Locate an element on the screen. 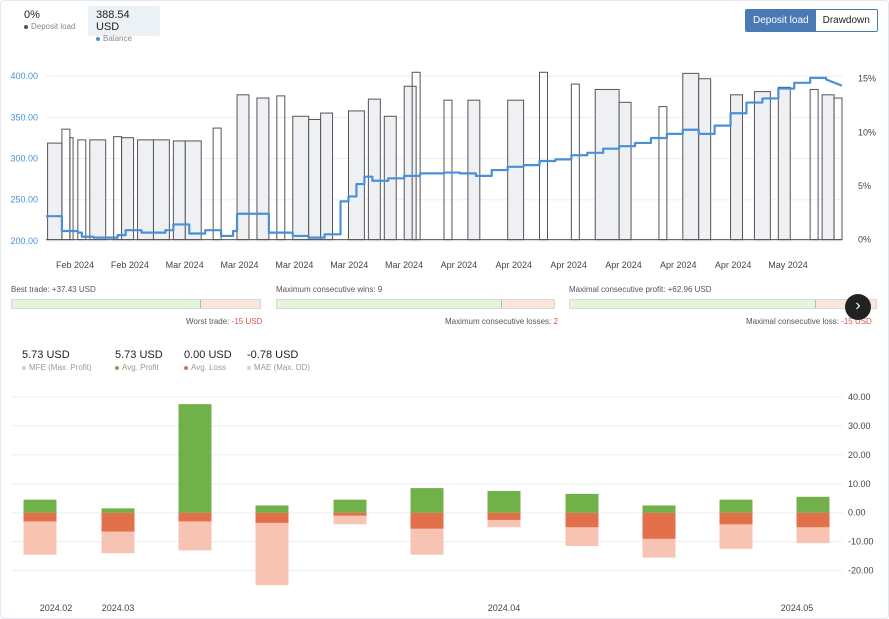 The image size is (889, 619). mfe-label: MFE (Max. Profit) is located at coordinates (60, 367).